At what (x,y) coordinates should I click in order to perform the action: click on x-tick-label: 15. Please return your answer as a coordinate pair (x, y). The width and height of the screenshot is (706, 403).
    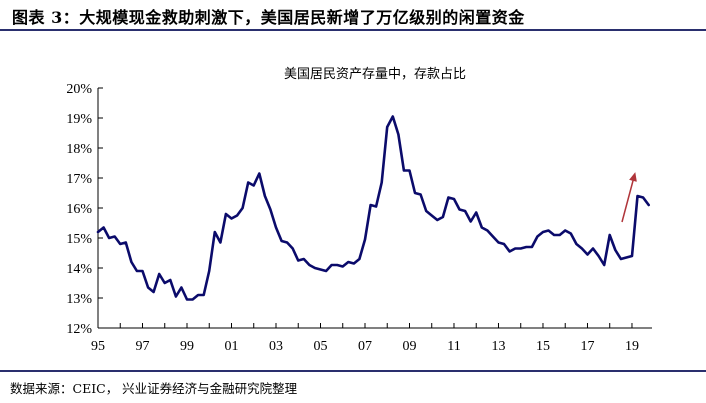
    Looking at the image, I should click on (543, 346).